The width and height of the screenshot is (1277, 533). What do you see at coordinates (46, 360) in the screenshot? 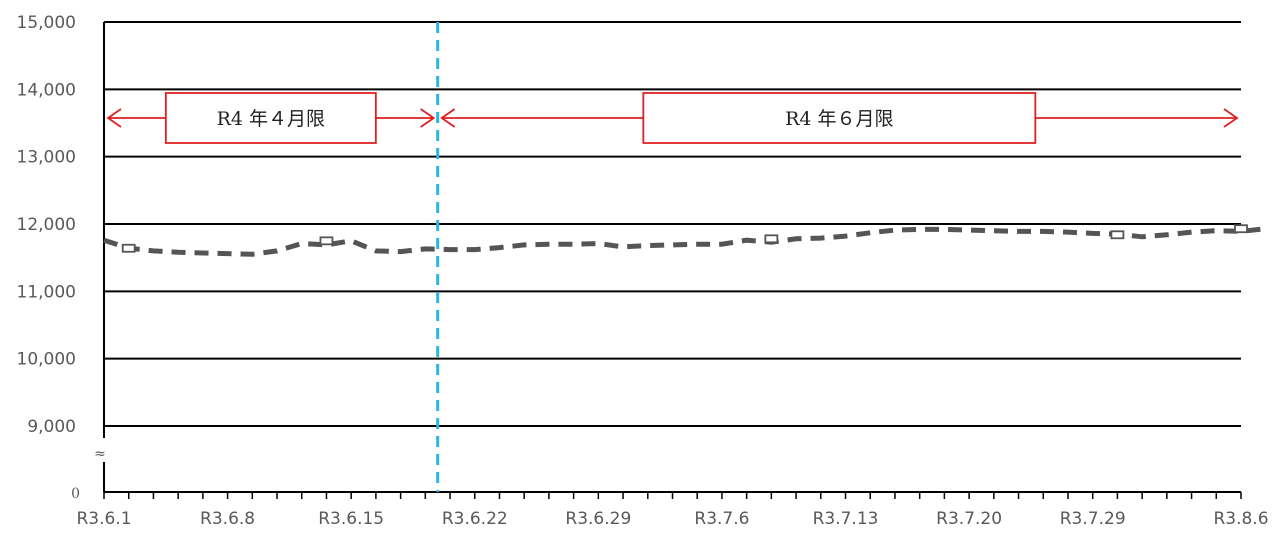
I see `y-tick-label: 10,000` at bounding box center [46, 360].